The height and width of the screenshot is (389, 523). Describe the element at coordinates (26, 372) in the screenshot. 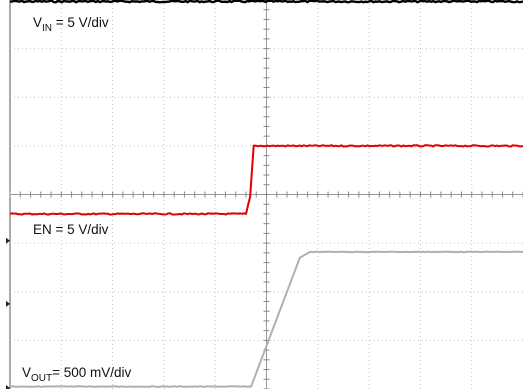

I see `vout-label-main: V` at that location.